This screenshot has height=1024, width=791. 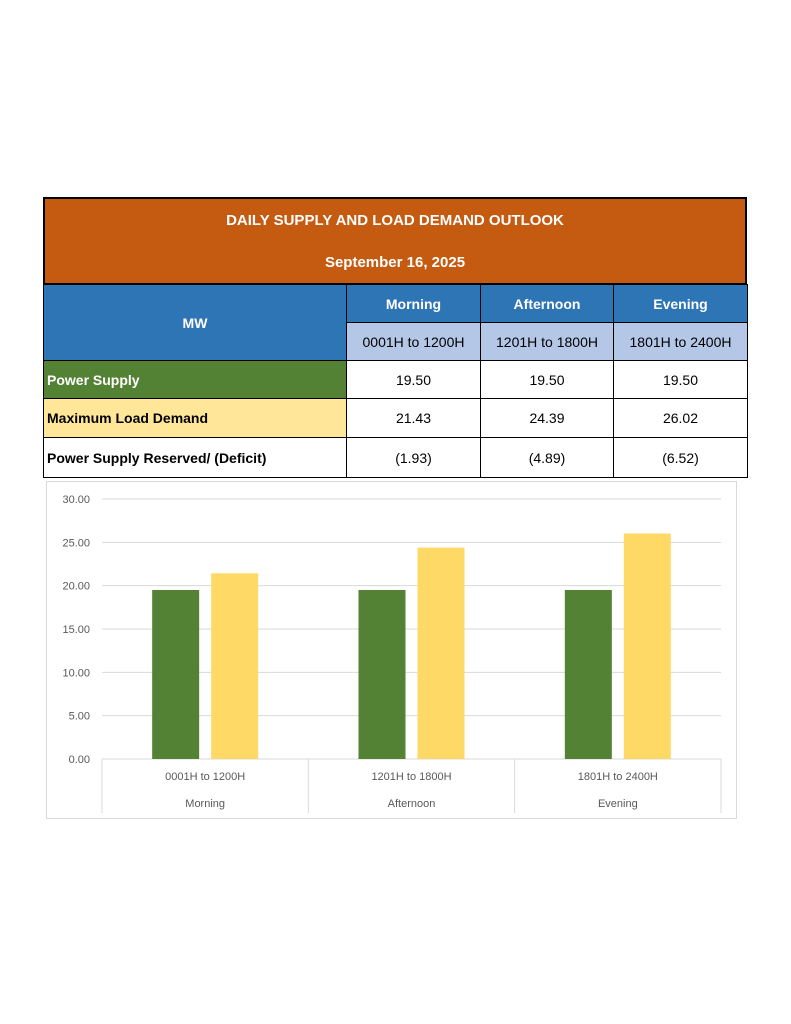 I want to click on row-value: (6.52), so click(x=680, y=457).